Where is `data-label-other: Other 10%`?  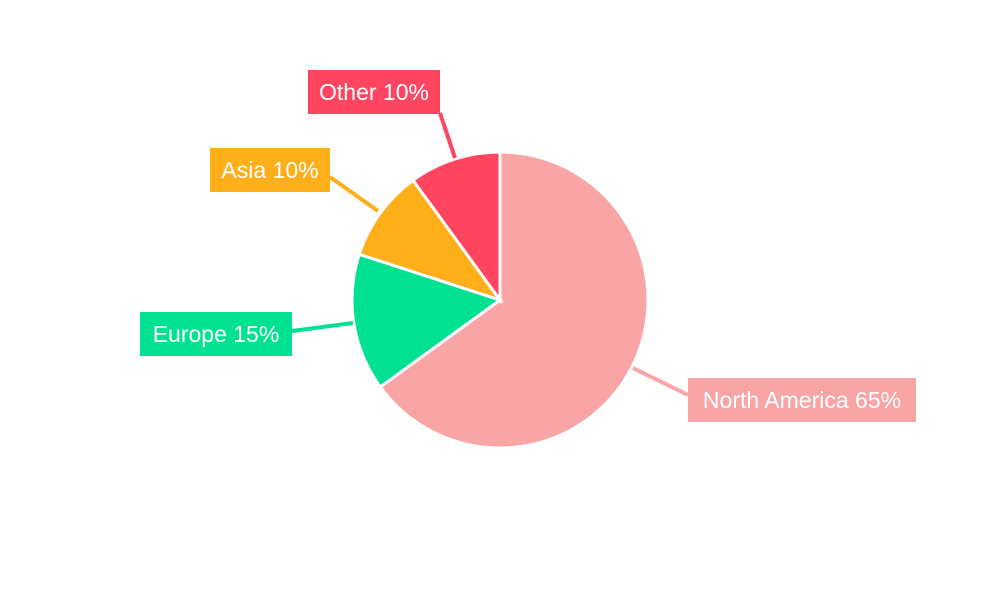
data-label-other: Other 10% is located at coordinates (374, 92).